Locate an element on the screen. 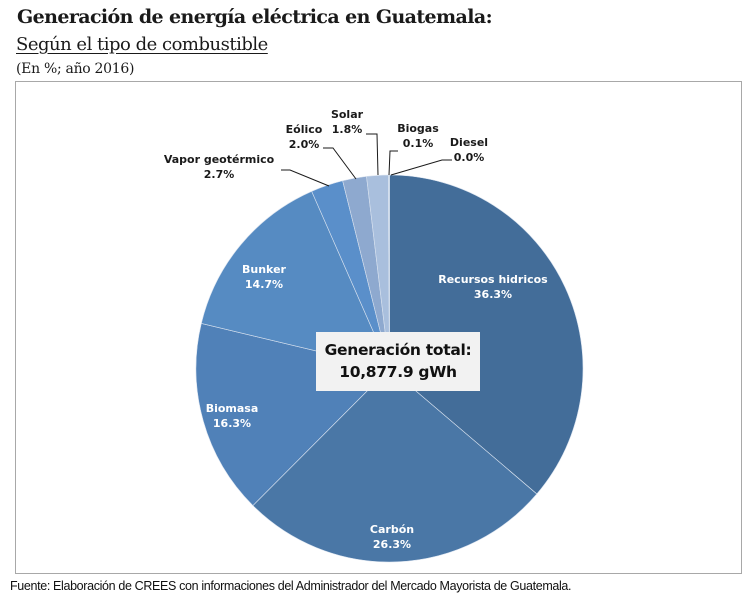  slice-value-label-biogas: 0.1% is located at coordinates (418, 143).